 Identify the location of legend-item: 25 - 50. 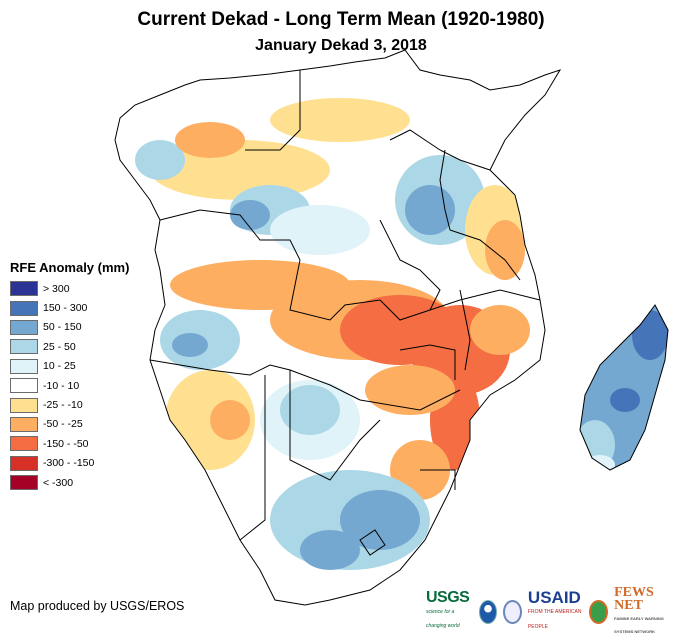
(69, 346).